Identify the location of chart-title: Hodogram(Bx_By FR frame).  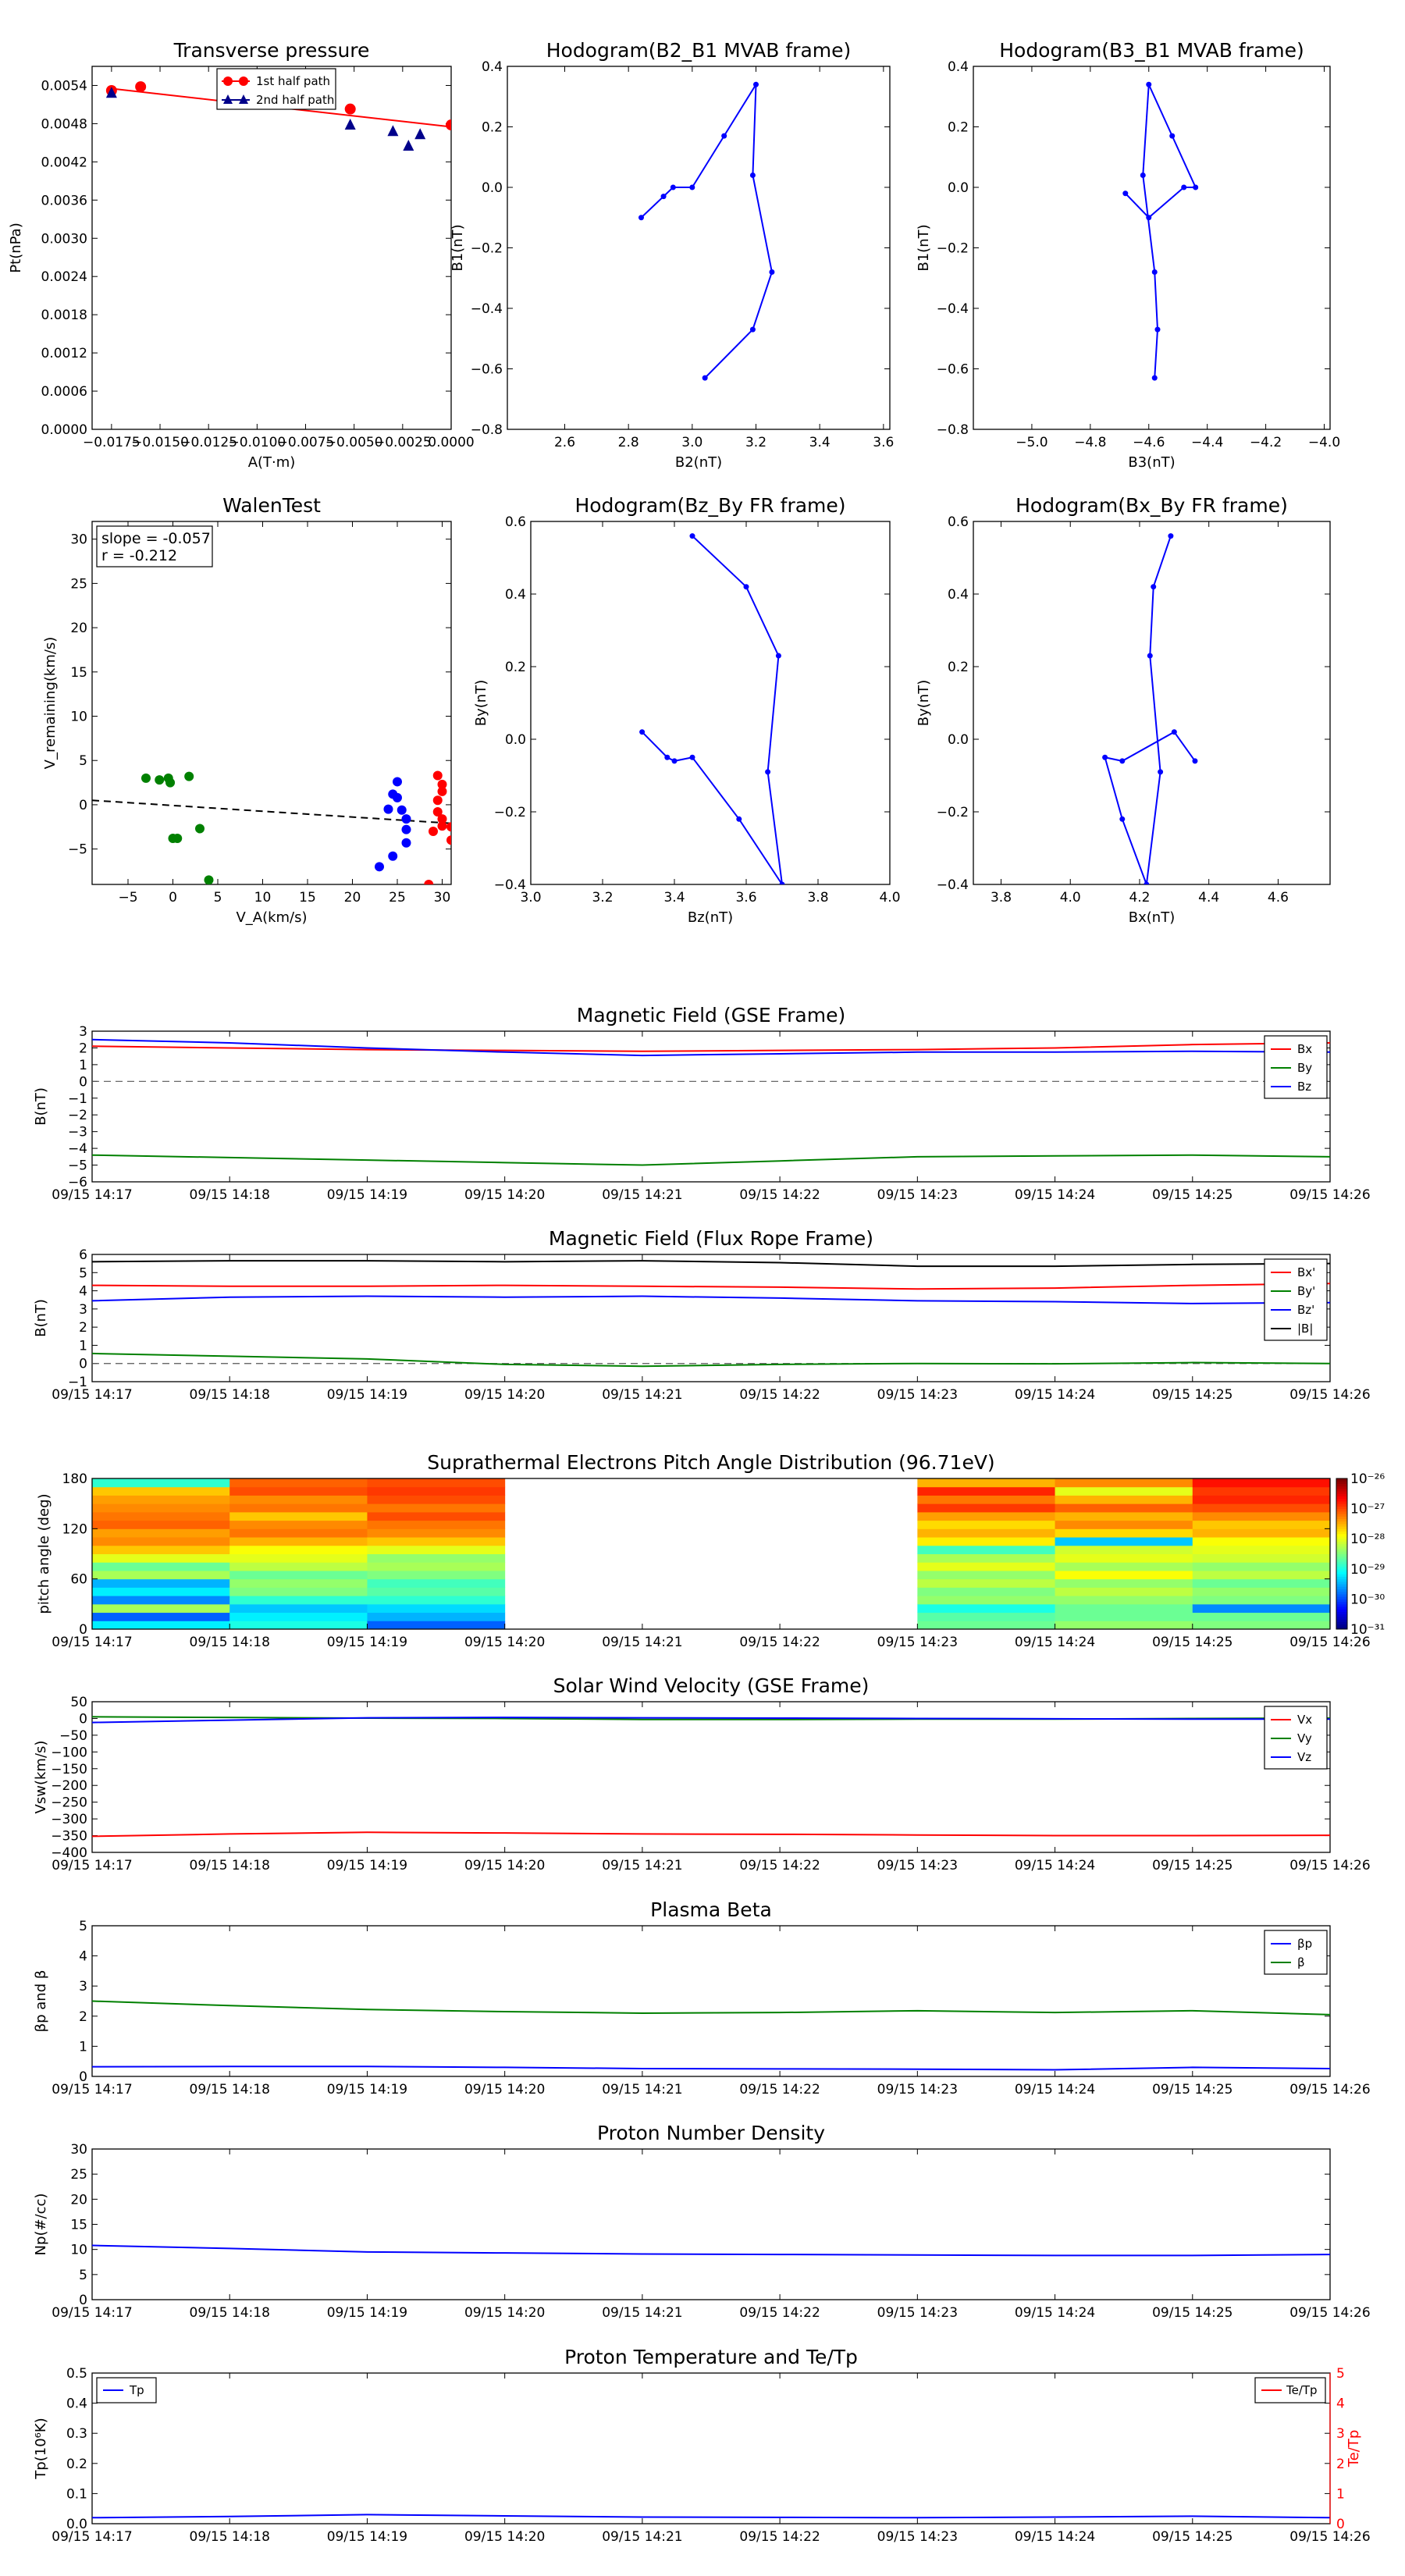
(1152, 505).